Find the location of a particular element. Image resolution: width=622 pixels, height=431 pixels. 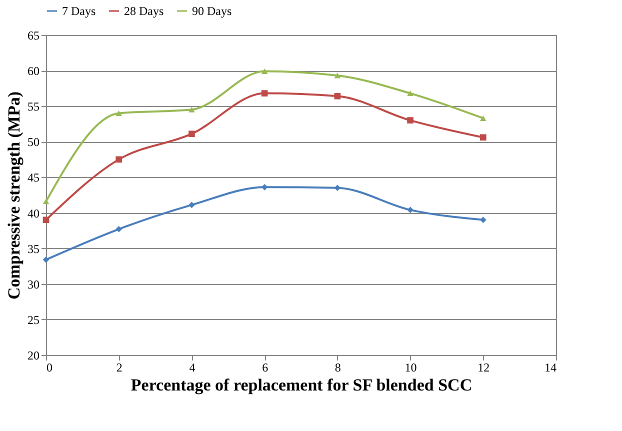

y-tick-label: 20 is located at coordinates (34, 355).